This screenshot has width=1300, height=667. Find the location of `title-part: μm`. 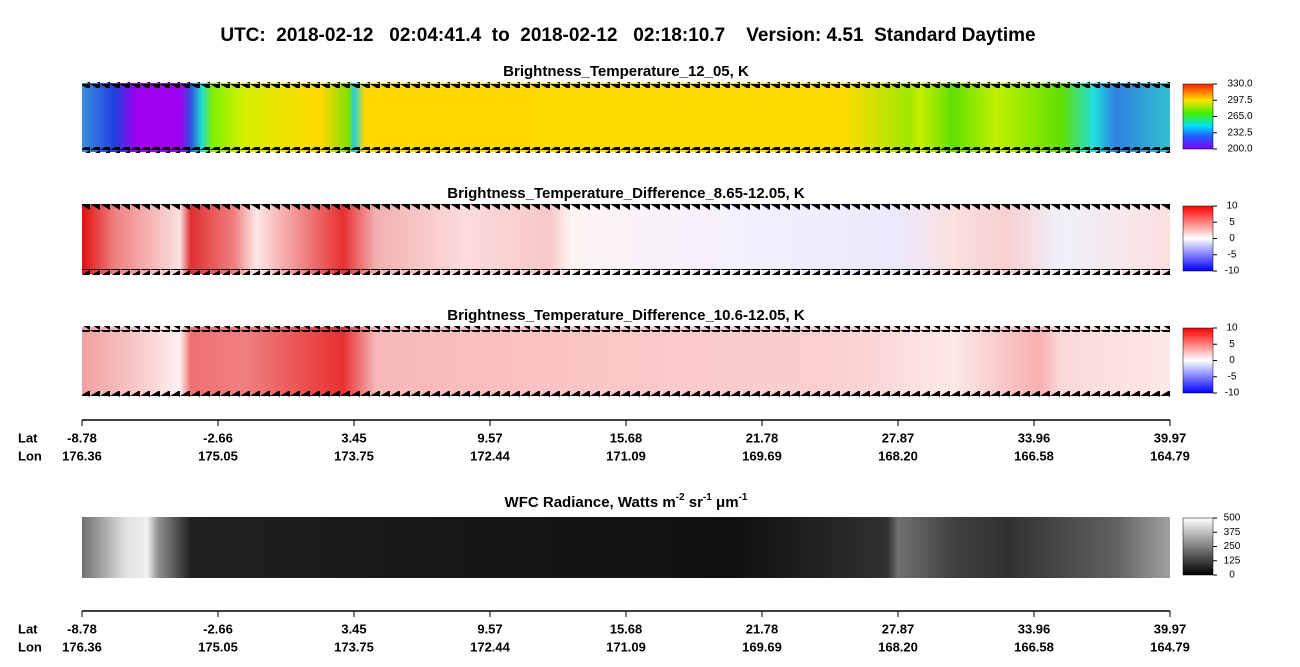

title-part: μm is located at coordinates (725, 502).